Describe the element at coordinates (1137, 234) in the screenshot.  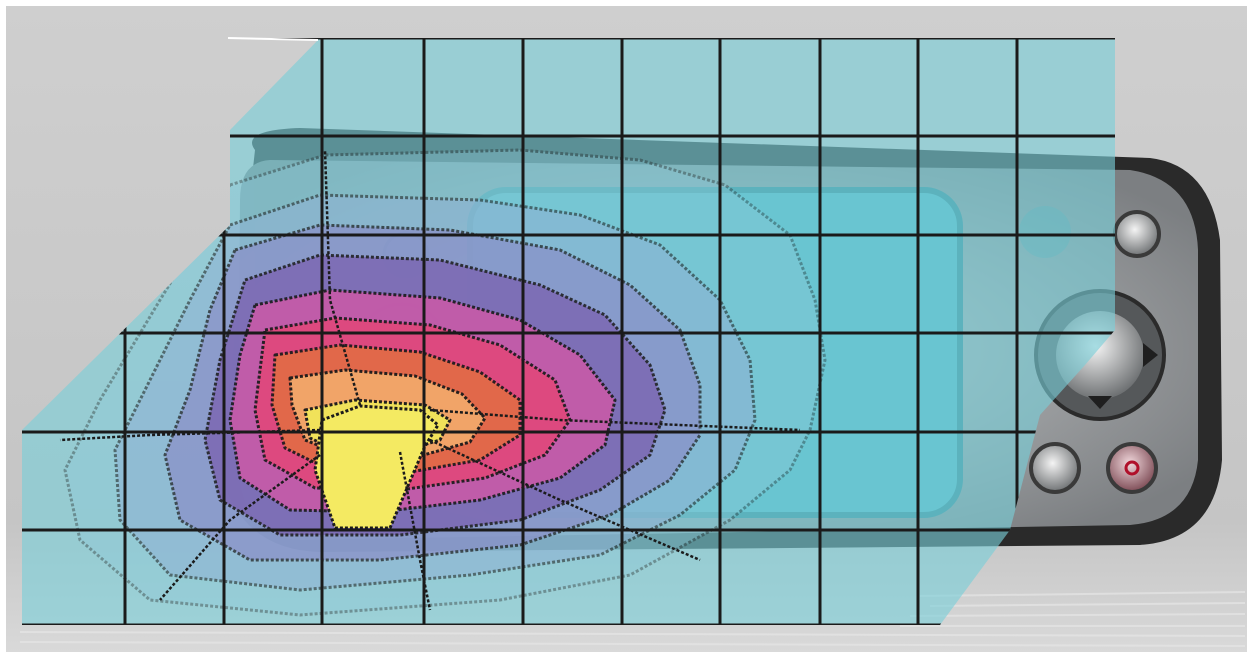
I see `up-button` at that location.